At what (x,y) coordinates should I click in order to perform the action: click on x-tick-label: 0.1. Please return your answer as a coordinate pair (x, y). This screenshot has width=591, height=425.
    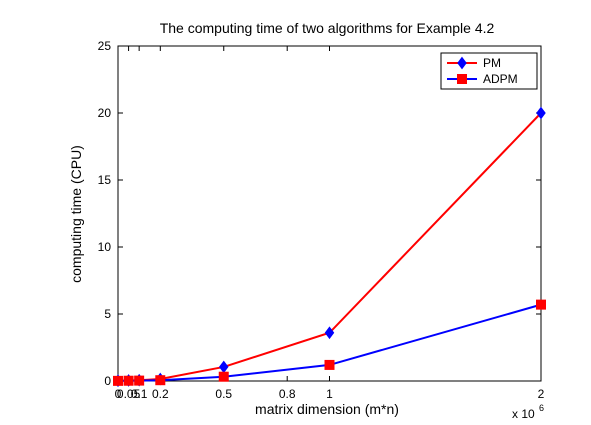
    Looking at the image, I should click on (139, 394).